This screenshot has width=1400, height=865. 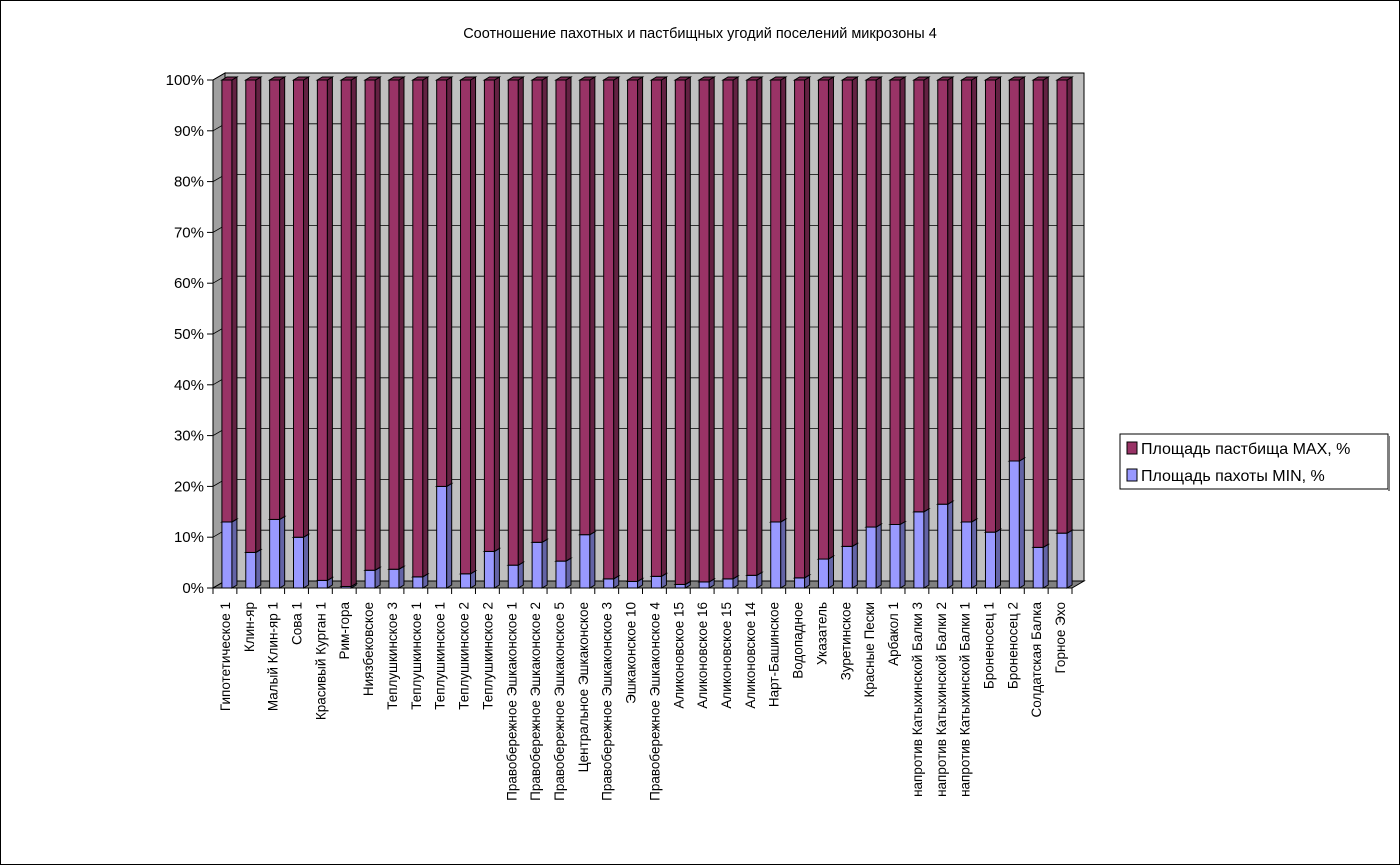 I want to click on x-category-label: Водопадное, so click(x=798, y=640).